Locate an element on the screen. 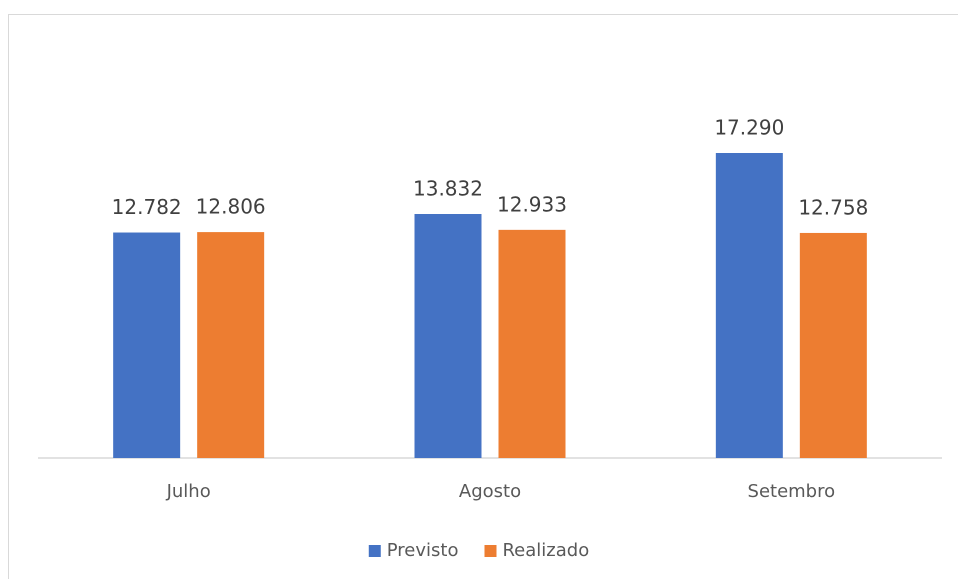  x-tick-label: Setembro is located at coordinates (792, 491).